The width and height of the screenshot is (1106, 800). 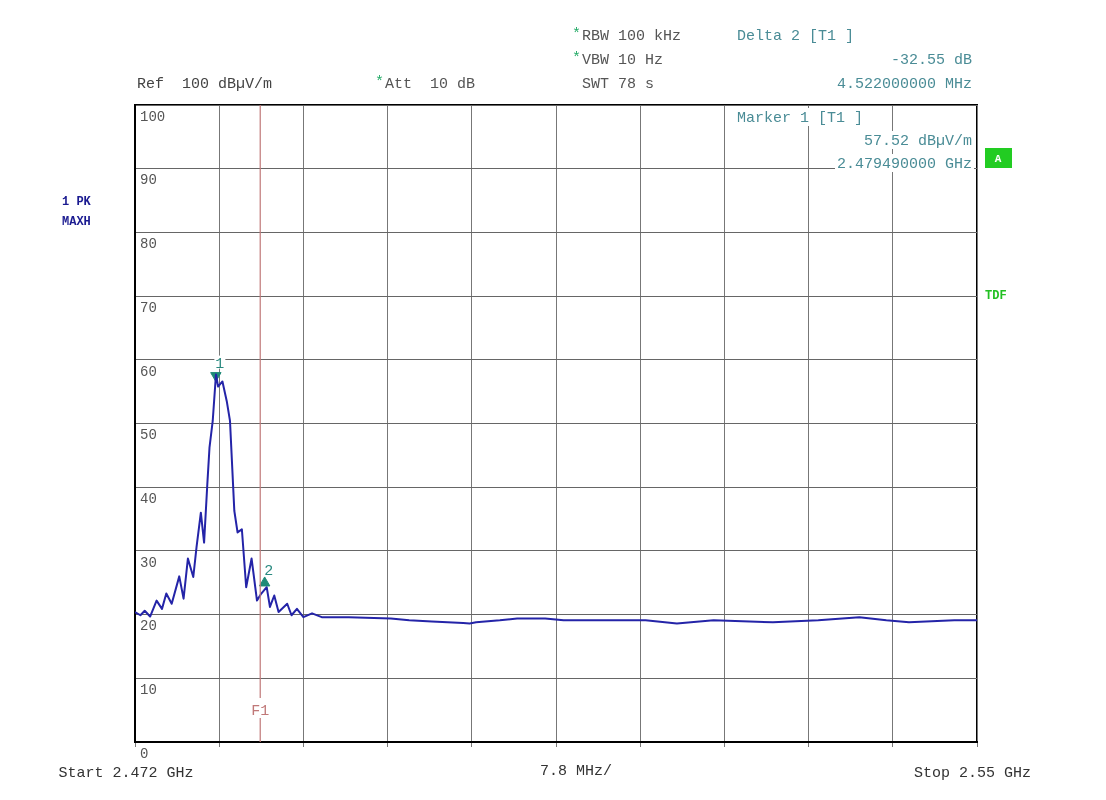 I want to click on text: Start, so click(x=81, y=773).